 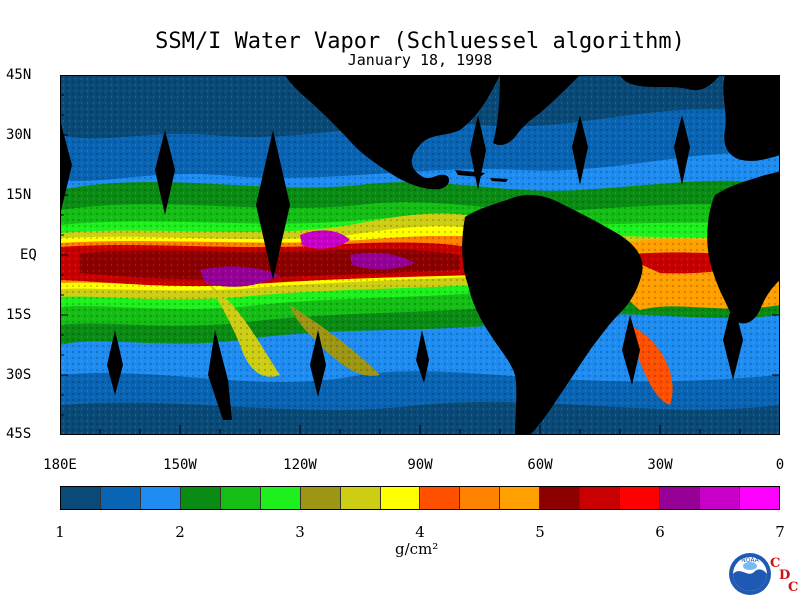 I want to click on cdc-letter-c2: C, so click(x=793, y=587).